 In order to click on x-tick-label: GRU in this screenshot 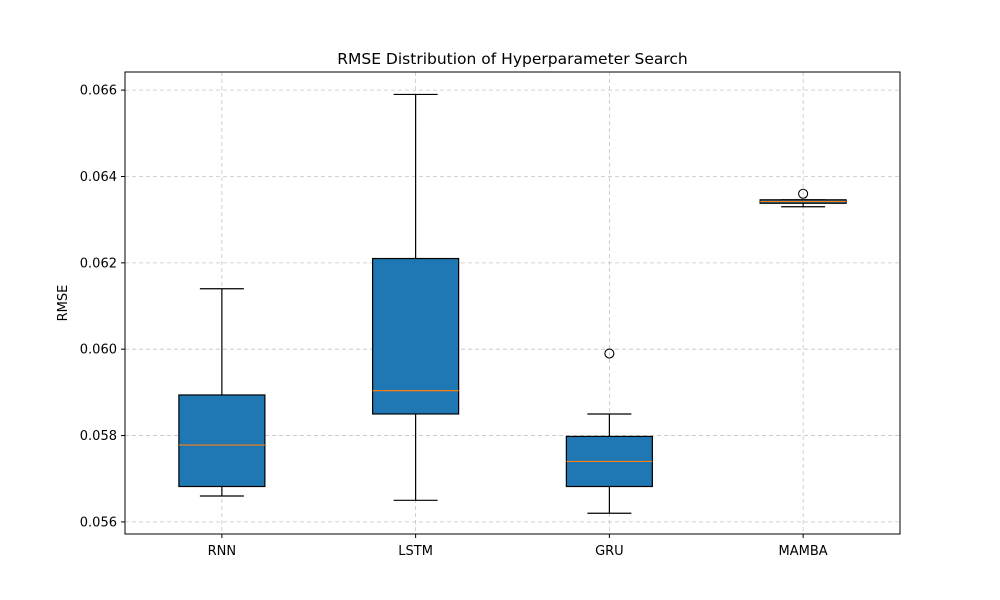, I will do `click(609, 551)`.